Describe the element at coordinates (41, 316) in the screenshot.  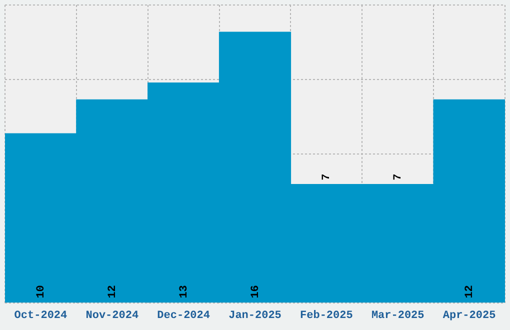
I see `x-tick-label: Oct-2024` at that location.